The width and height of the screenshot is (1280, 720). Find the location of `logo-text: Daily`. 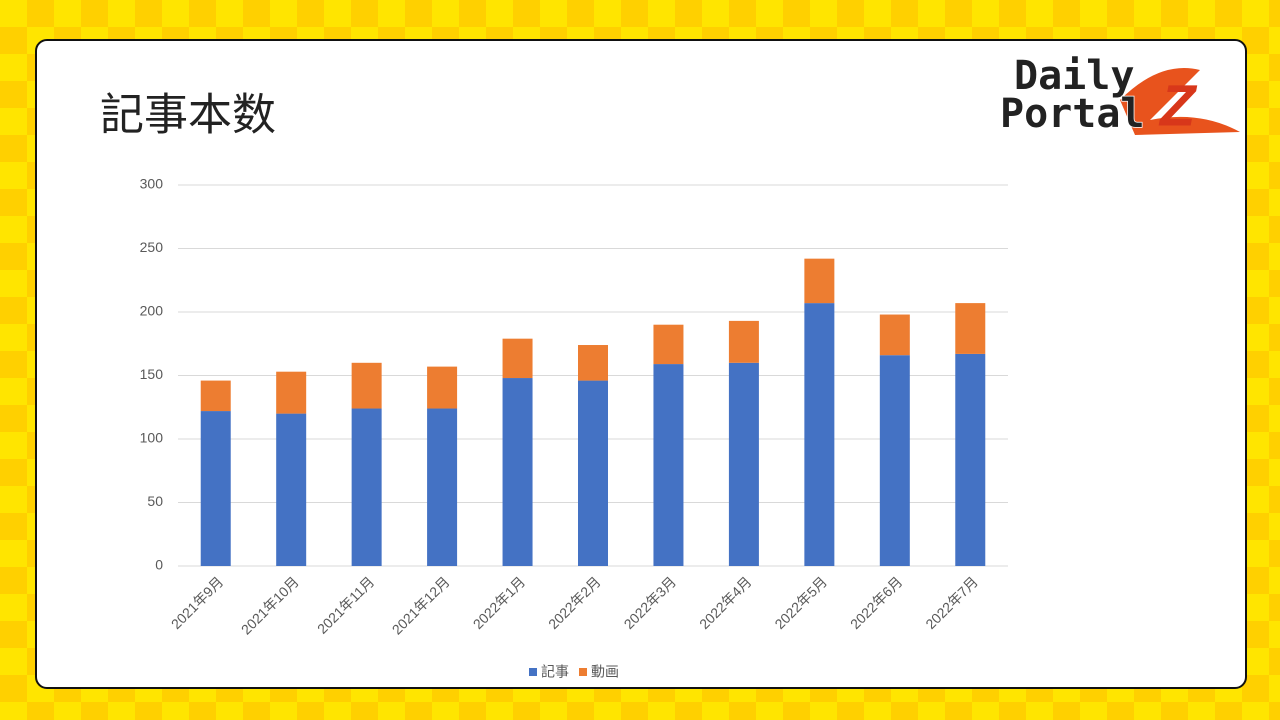

logo-text: Daily is located at coordinates (1074, 76).